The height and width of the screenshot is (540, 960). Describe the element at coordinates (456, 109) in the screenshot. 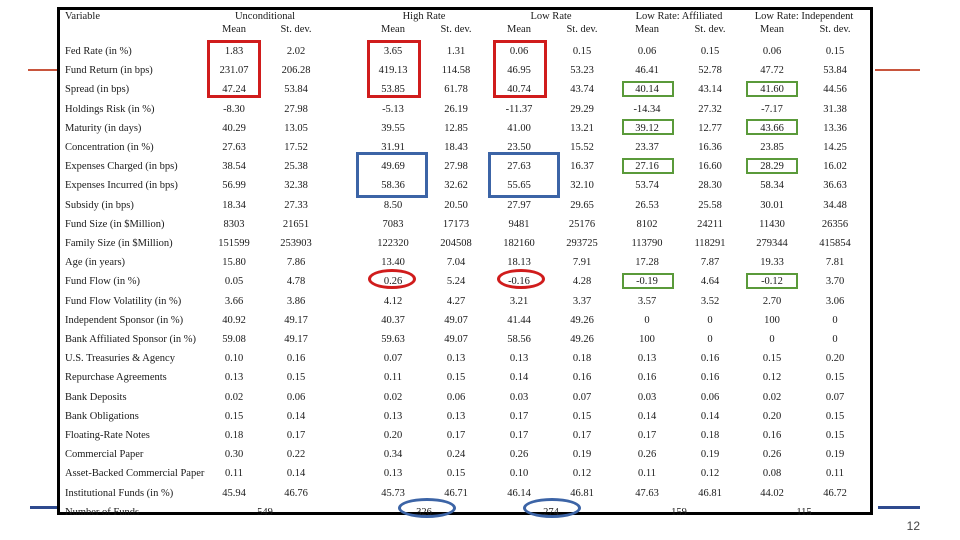

I see `table-cell: 26.19` at that location.